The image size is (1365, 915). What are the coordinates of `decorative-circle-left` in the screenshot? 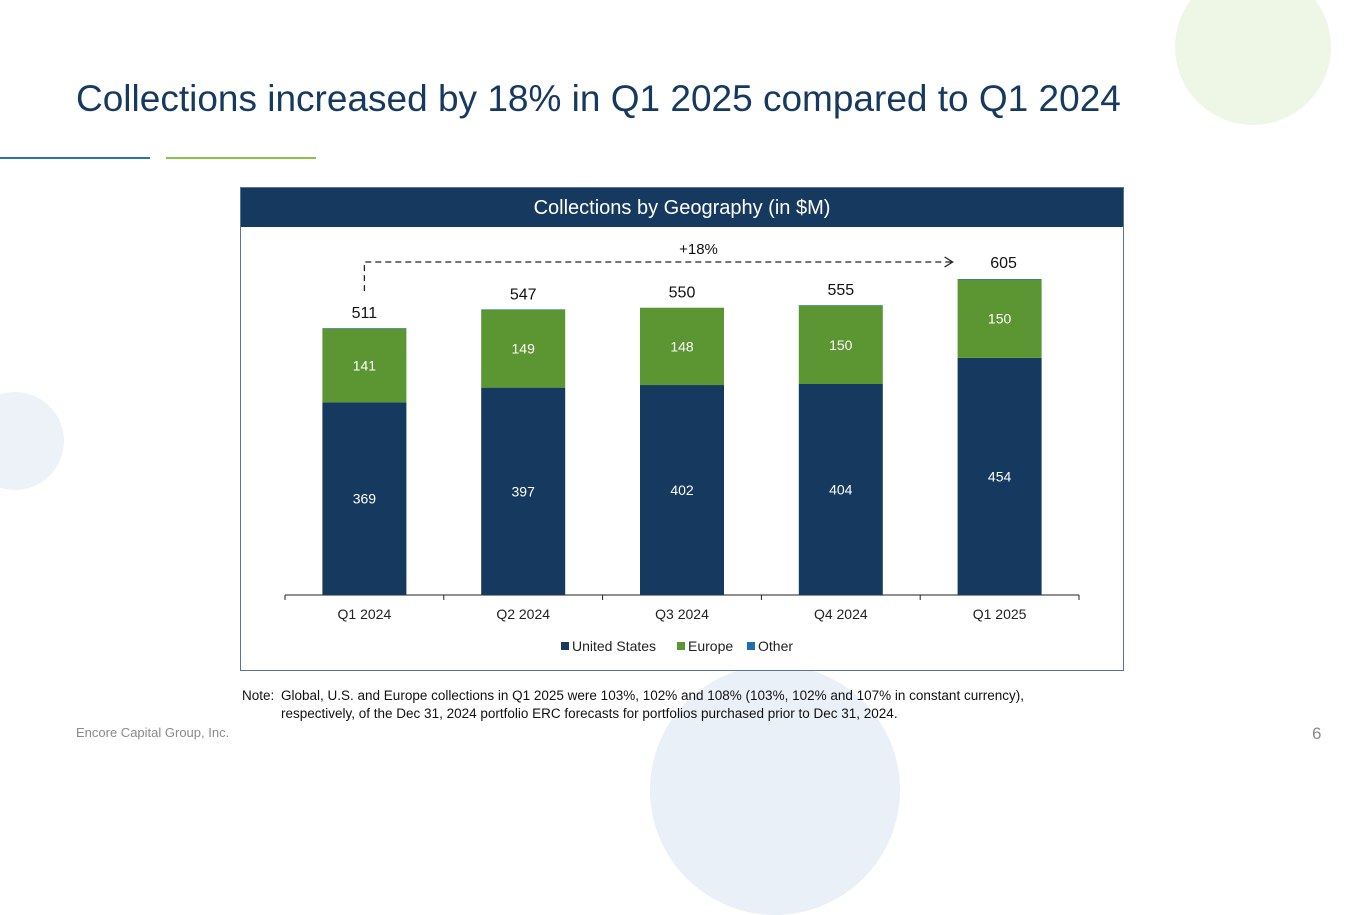 It's located at (32, 441).